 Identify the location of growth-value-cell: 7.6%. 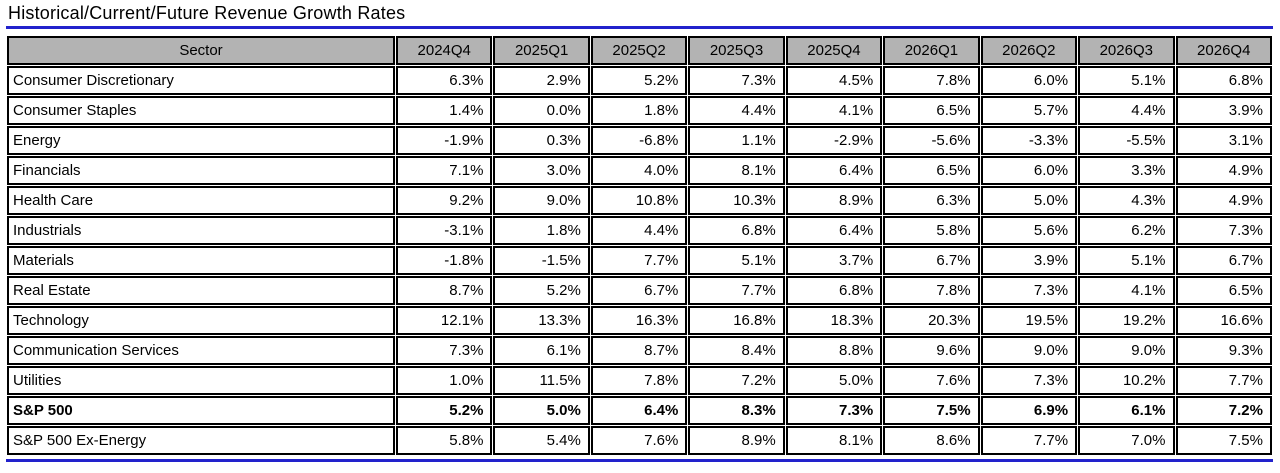
(931, 380).